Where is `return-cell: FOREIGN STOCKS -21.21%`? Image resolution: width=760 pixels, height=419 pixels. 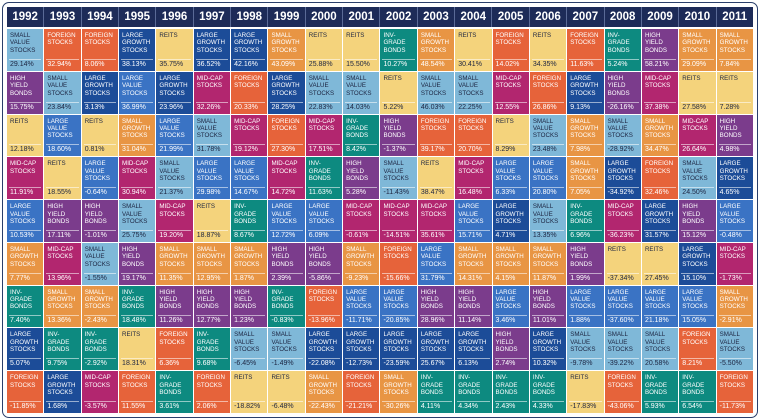
return-cell: FOREIGN STOCKS -21.21% is located at coordinates (361, 392).